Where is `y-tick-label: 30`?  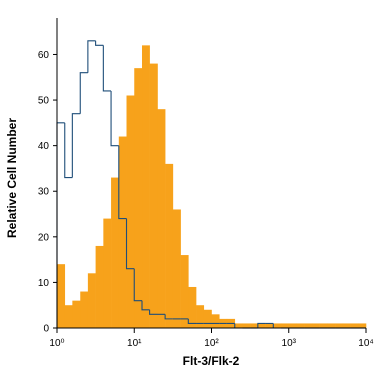 y-tick-label: 30 is located at coordinates (44, 192).